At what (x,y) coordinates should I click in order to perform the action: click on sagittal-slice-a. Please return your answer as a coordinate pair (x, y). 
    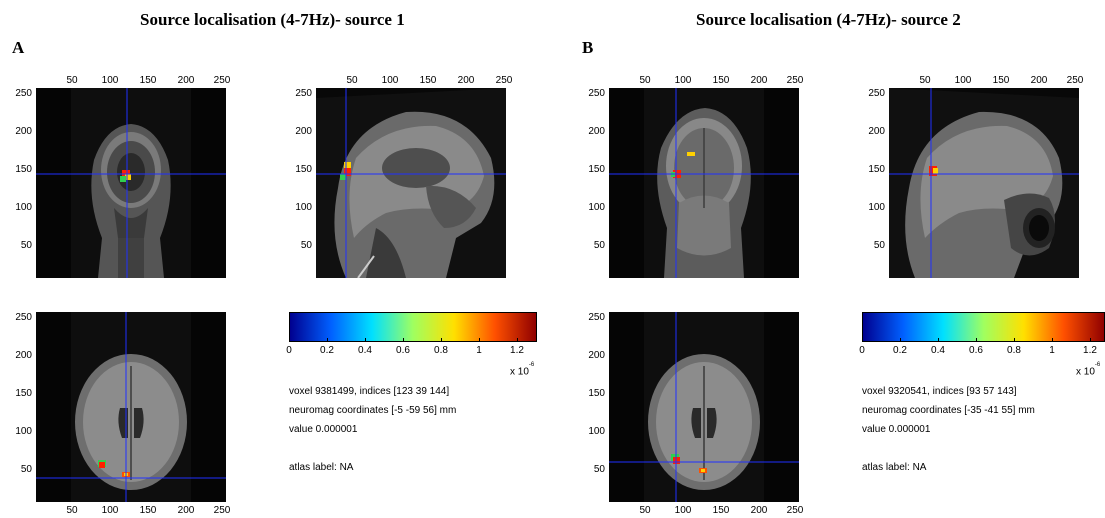
    Looking at the image, I should click on (411, 183).